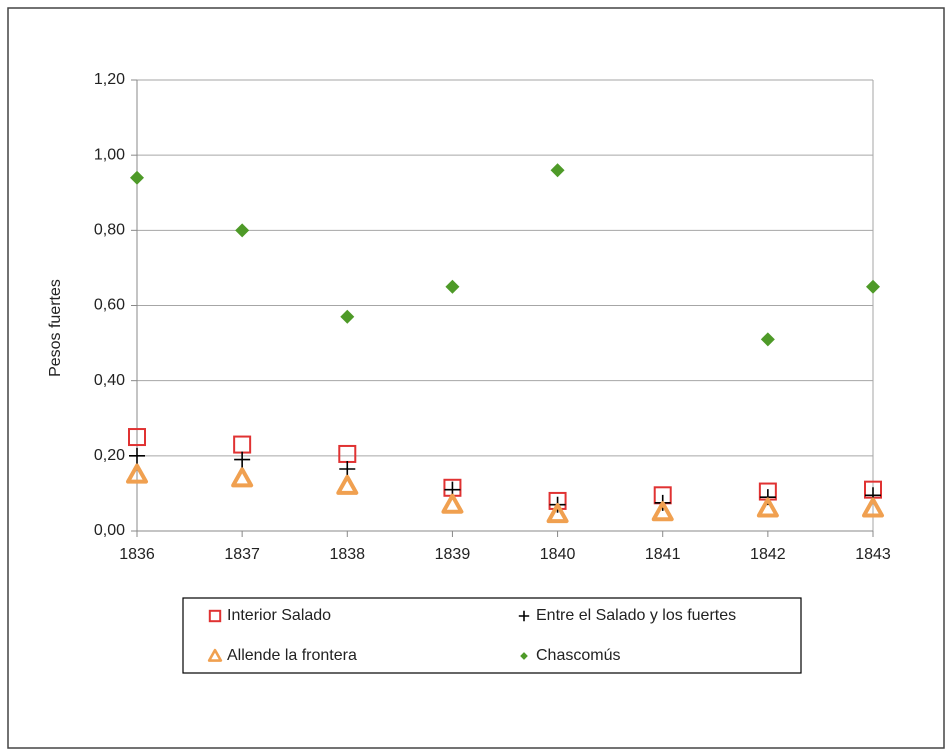 The image size is (949, 756). What do you see at coordinates (558, 554) in the screenshot?
I see `x-tick-label: 1840` at bounding box center [558, 554].